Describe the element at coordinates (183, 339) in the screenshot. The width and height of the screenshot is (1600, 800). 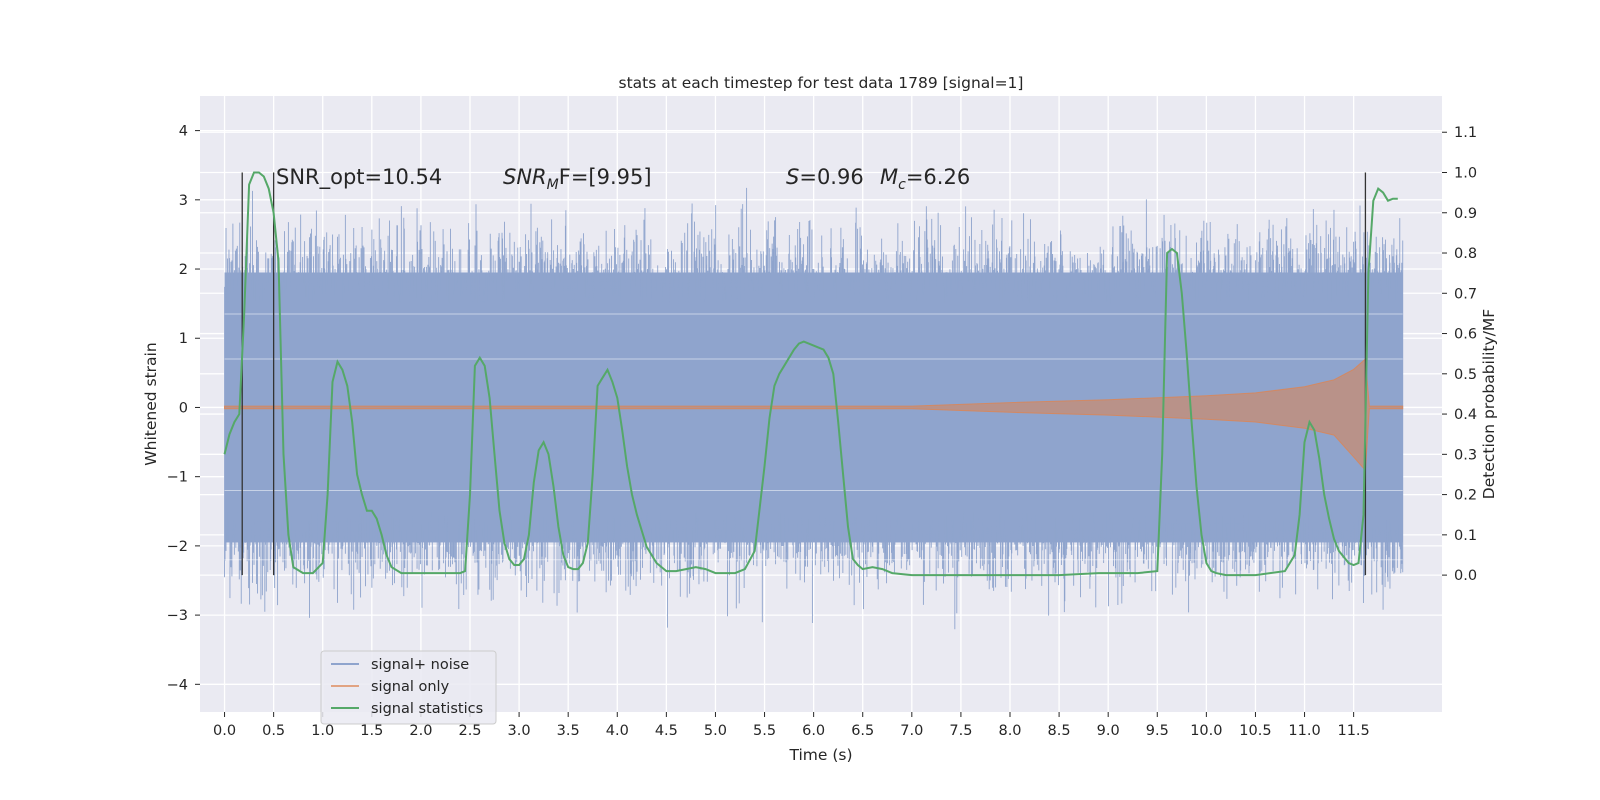
I see `y-left-tick-label-3: 1` at that location.